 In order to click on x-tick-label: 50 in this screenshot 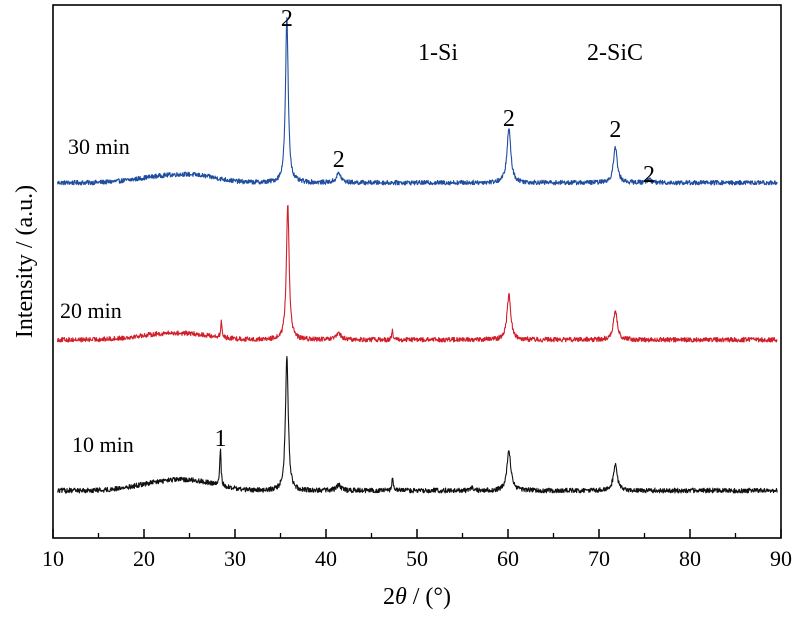, I will do `click(417, 558)`.